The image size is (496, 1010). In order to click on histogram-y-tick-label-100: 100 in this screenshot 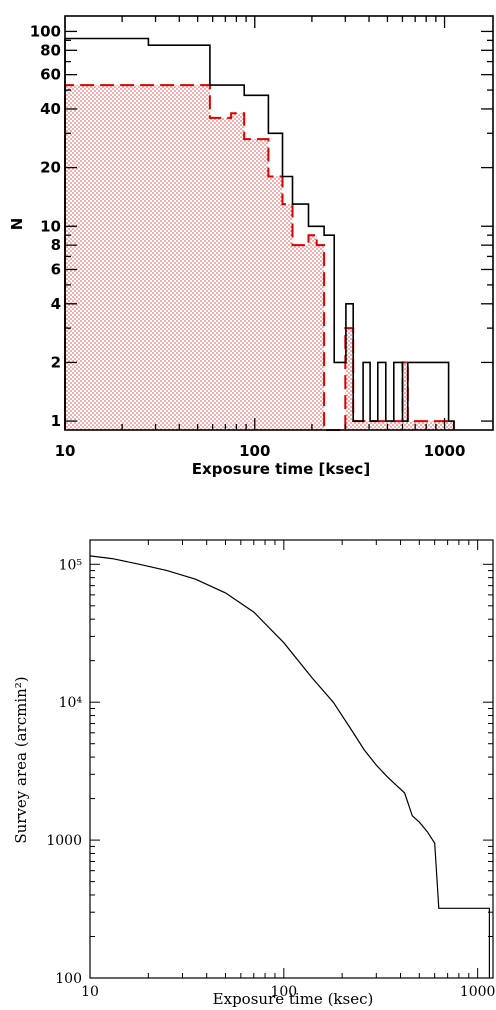, I will do `click(45, 31)`.